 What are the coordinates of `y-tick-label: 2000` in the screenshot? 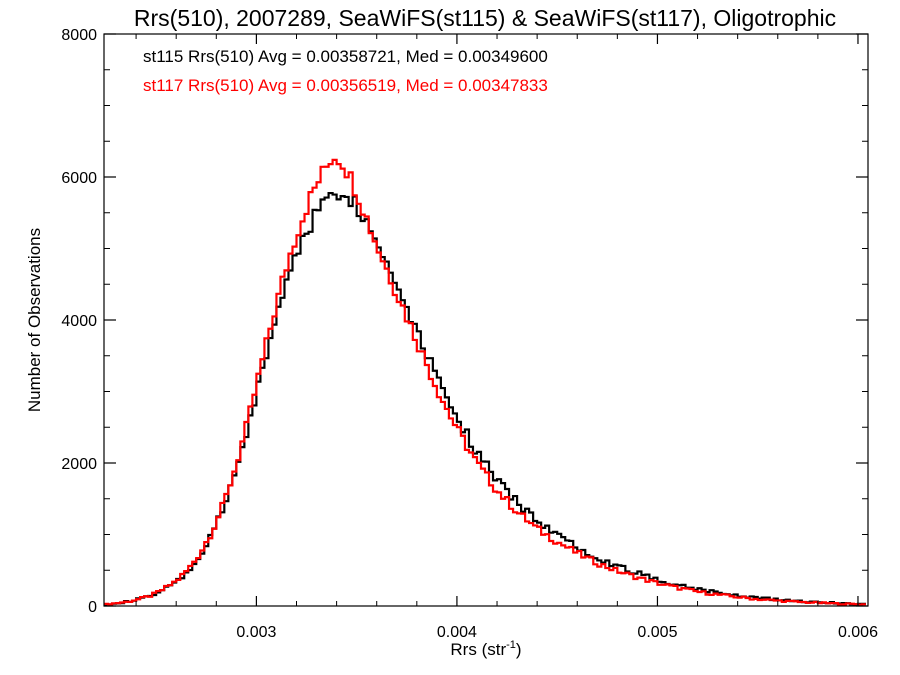 It's located at (79, 464).